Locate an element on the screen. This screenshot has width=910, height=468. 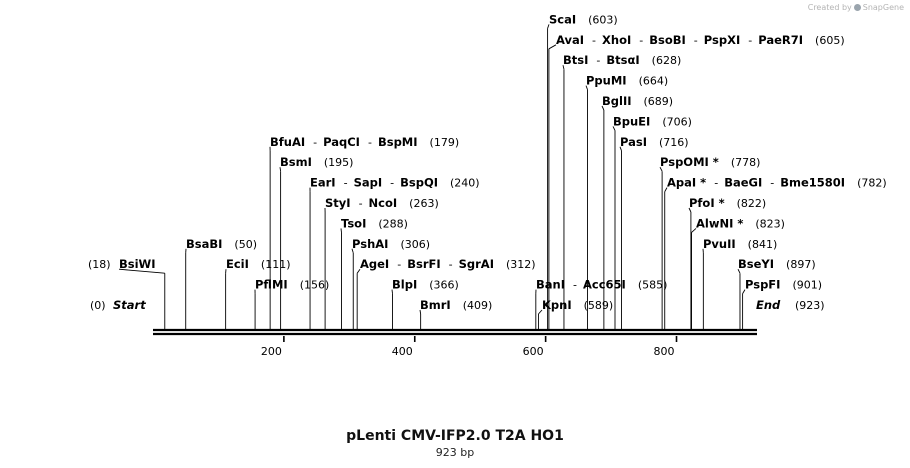
enzyme-site: KpnI (589) is located at coordinates (575, 314).